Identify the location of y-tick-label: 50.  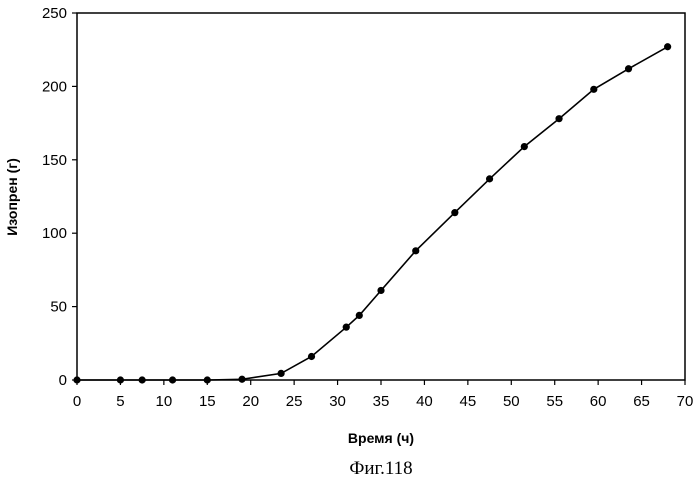
(58, 307).